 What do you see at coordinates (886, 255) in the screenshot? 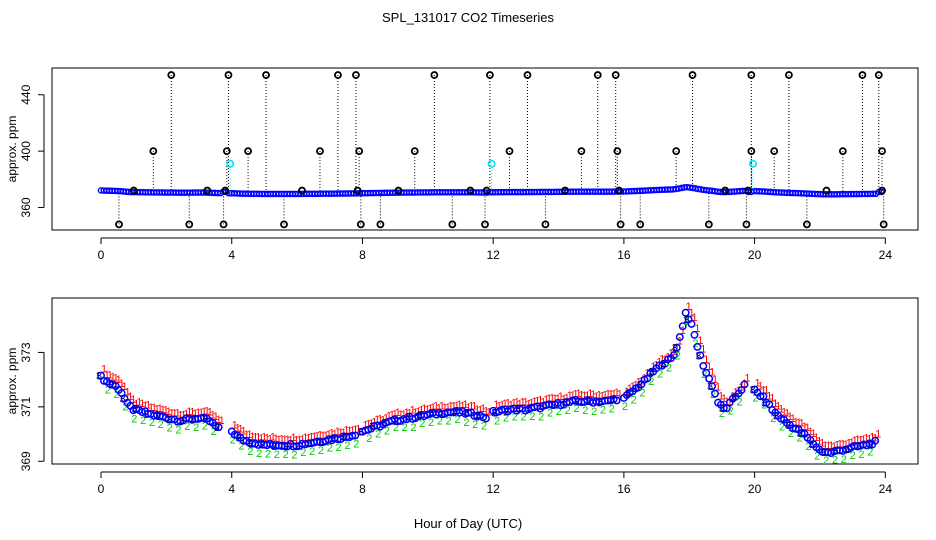
I see `x-tick-label: 24` at bounding box center [886, 255].